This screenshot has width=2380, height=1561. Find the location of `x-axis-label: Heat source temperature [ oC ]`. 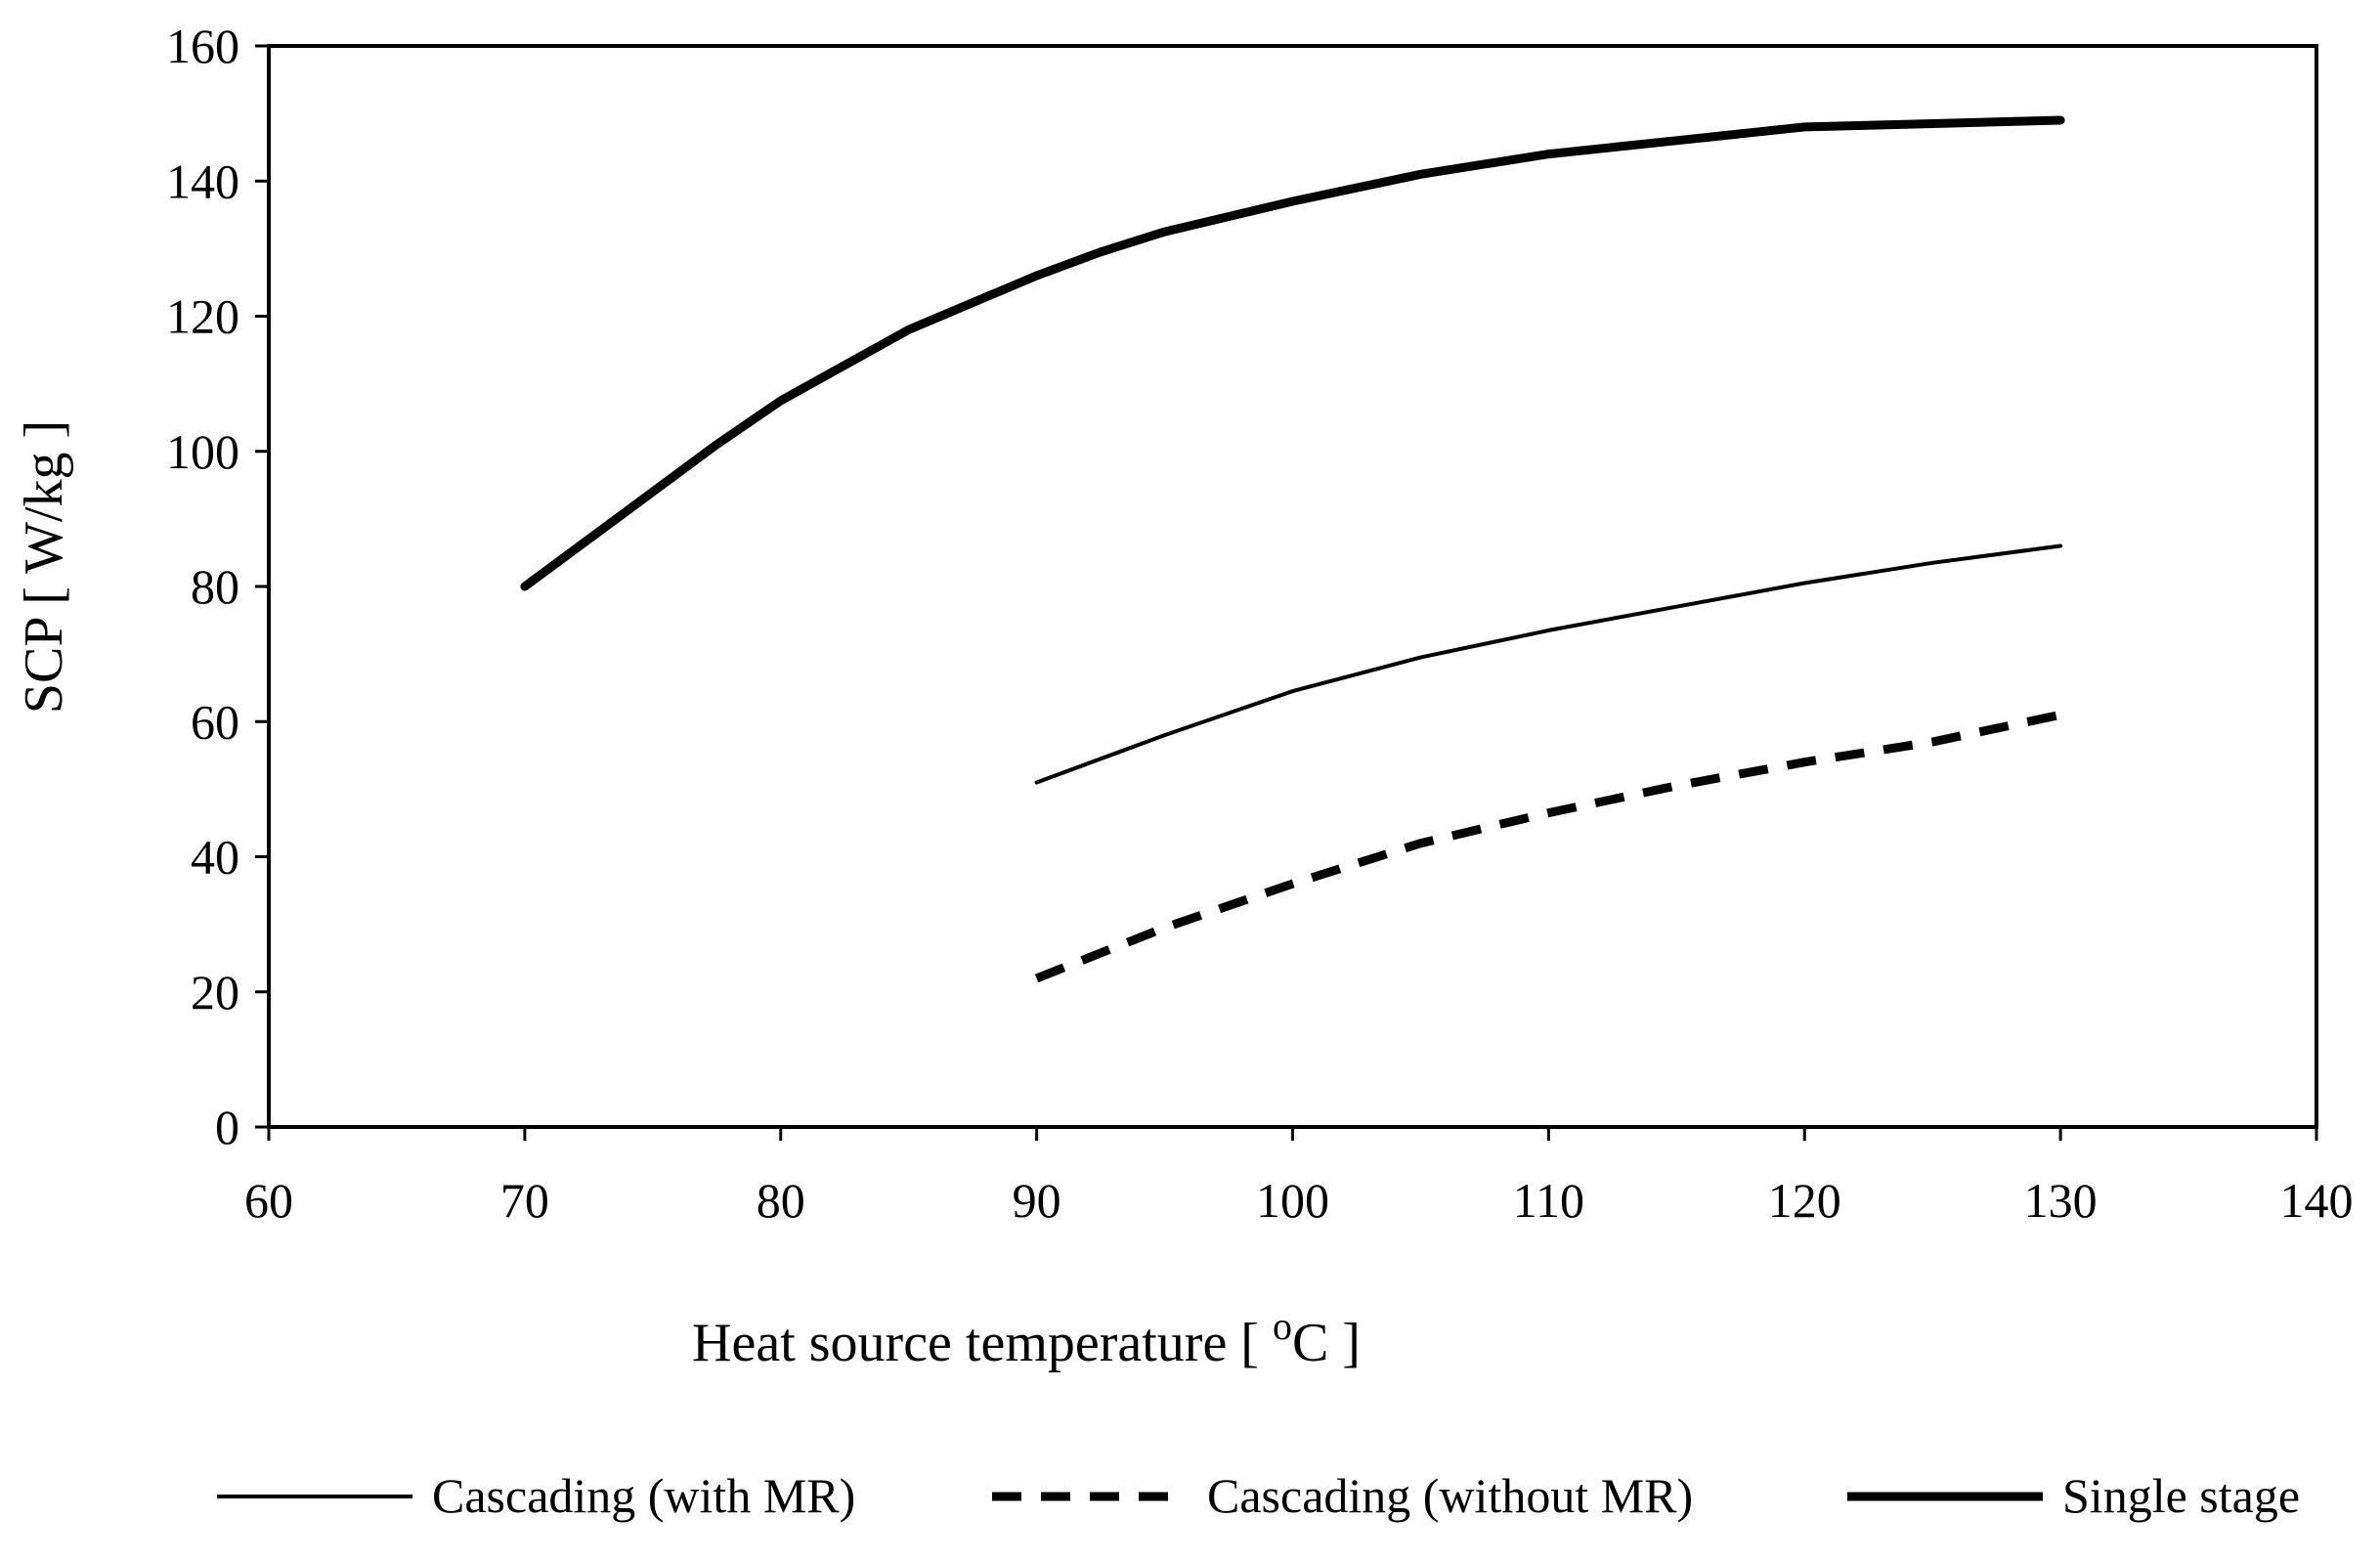

x-axis-label: Heat source temperature [ oC ] is located at coordinates (1026, 1339).